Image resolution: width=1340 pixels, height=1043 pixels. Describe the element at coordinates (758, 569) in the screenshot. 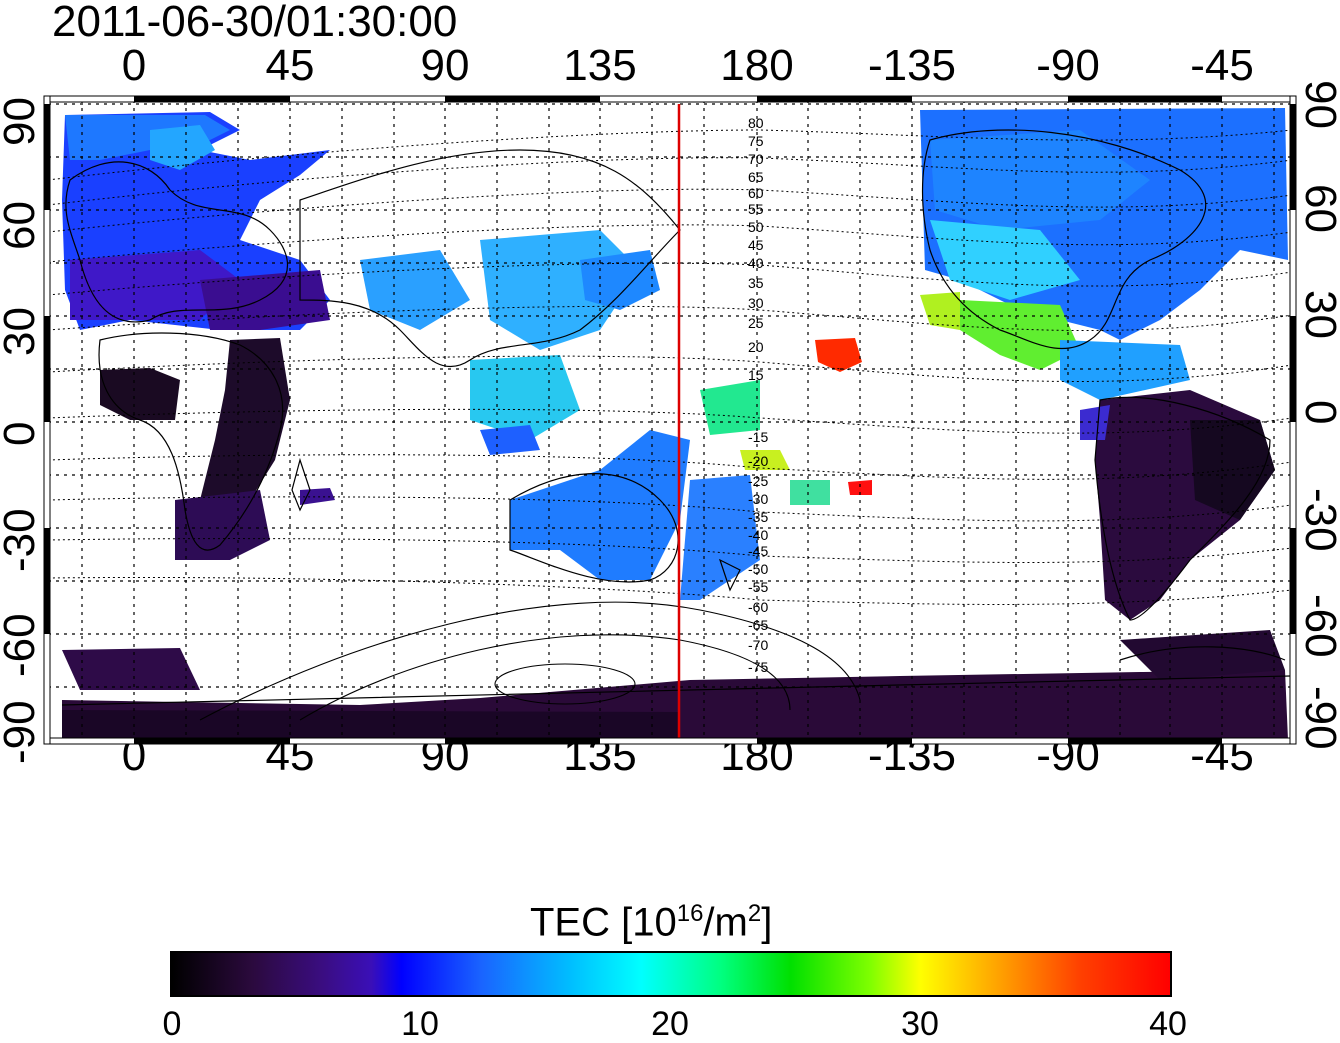

I see `contour-label: -50` at that location.